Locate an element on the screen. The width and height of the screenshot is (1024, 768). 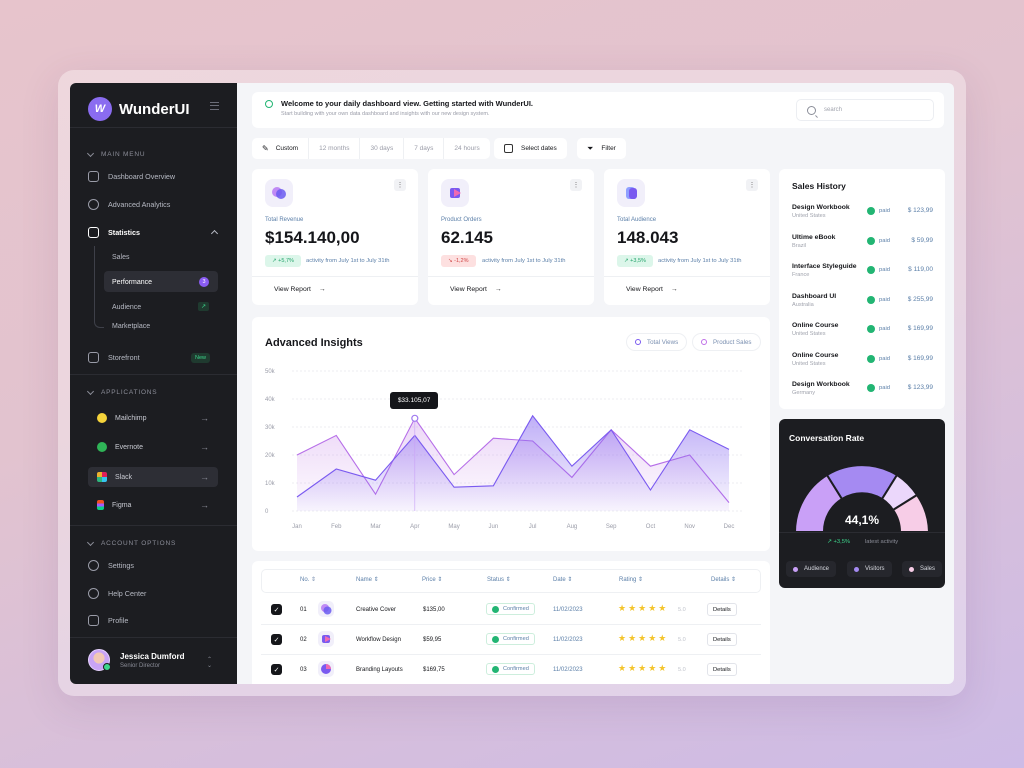
sales-item: Interface Styleguide France paid $ 119,00 is located at coordinates (862, 270).